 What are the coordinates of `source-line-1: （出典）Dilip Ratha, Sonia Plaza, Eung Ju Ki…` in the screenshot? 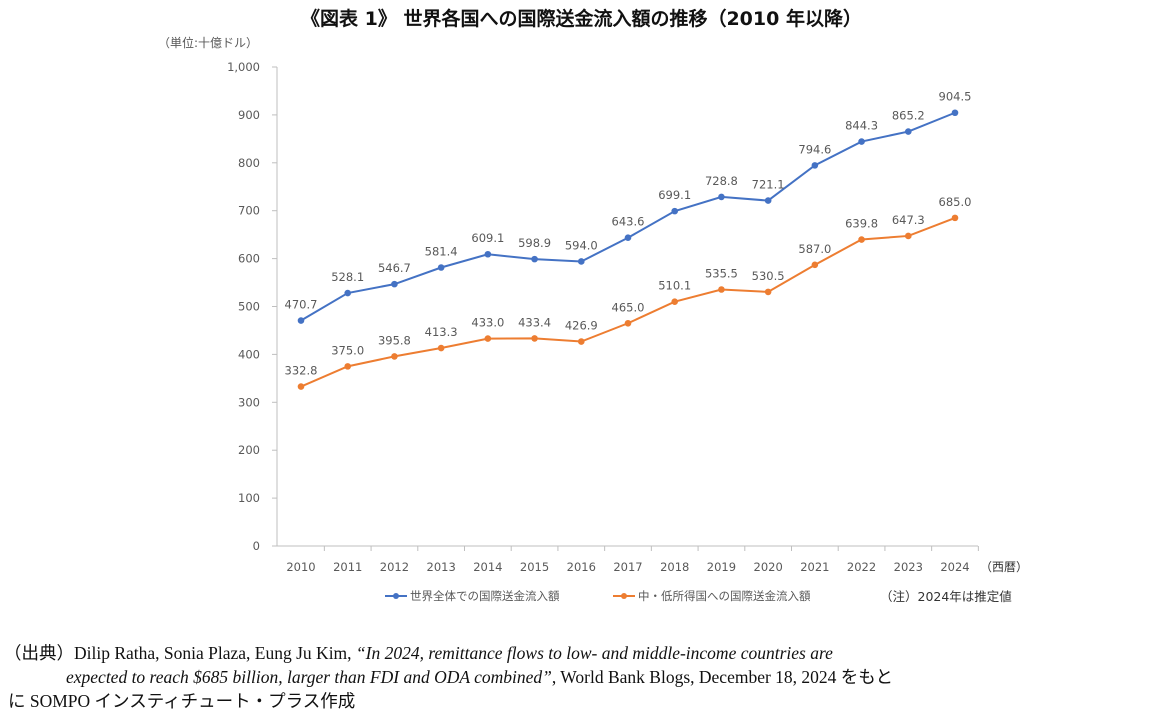 It's located at (418, 652).